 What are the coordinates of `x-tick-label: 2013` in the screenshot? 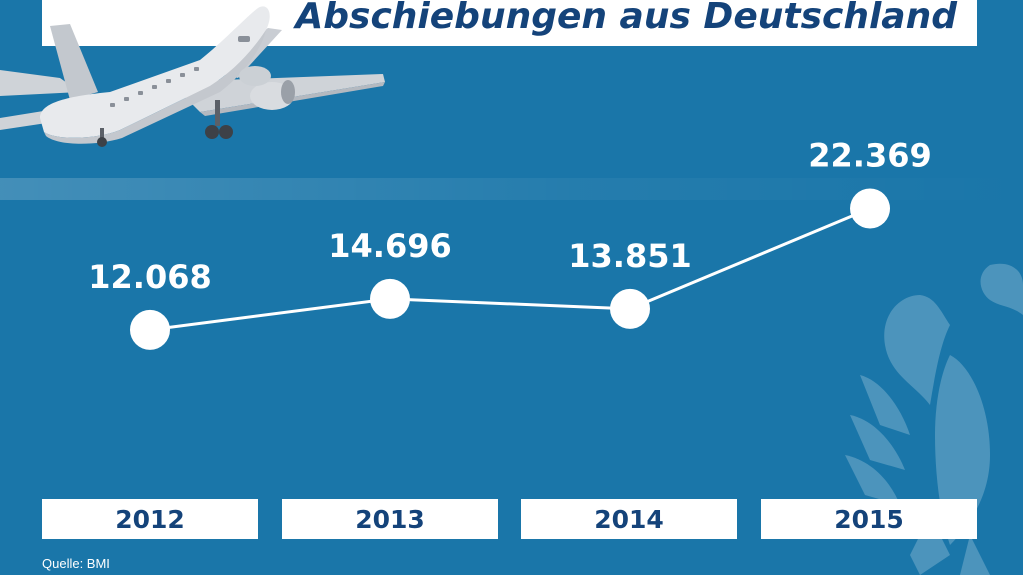 It's located at (390, 519).